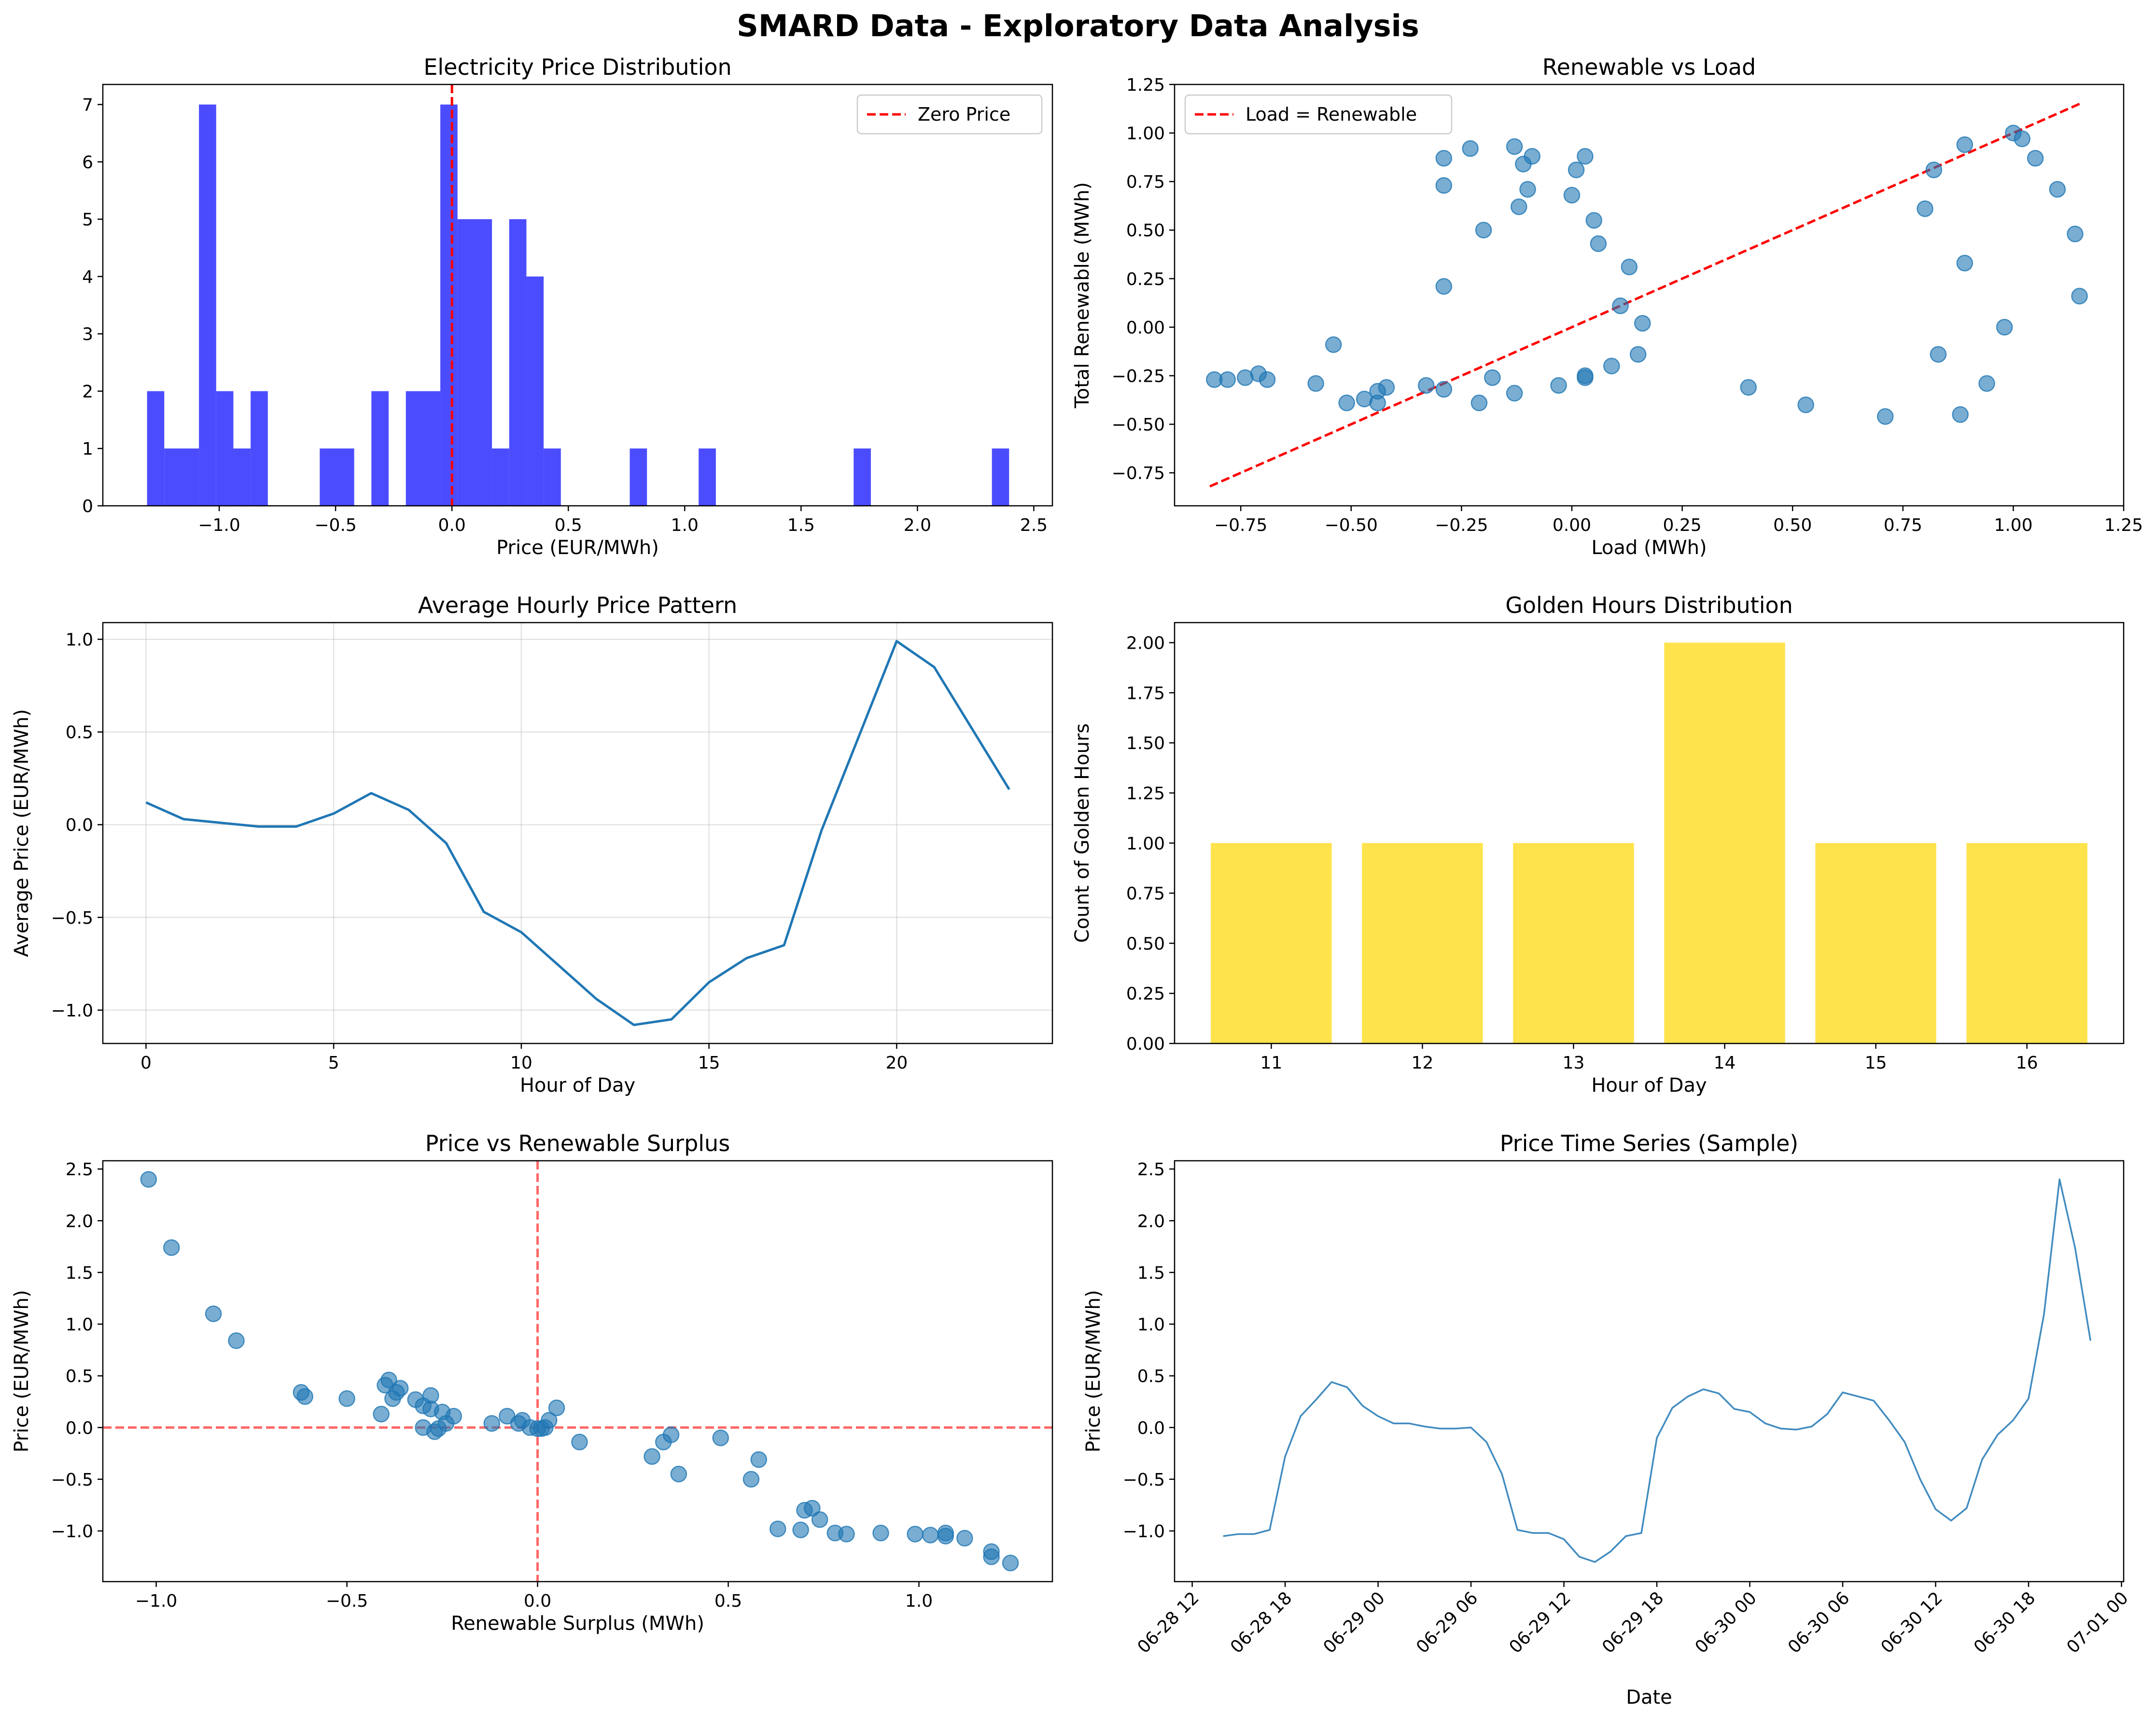 The height and width of the screenshot is (1710, 2156). What do you see at coordinates (1146, 1044) in the screenshot?
I see `y-tick-label: 0.00` at bounding box center [1146, 1044].